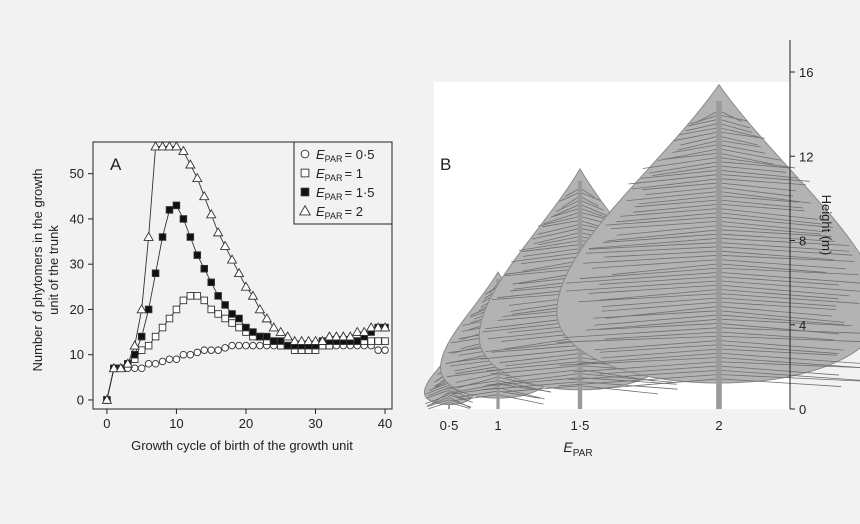  I want to click on legend-label: EPAR = 1, so click(339, 174).